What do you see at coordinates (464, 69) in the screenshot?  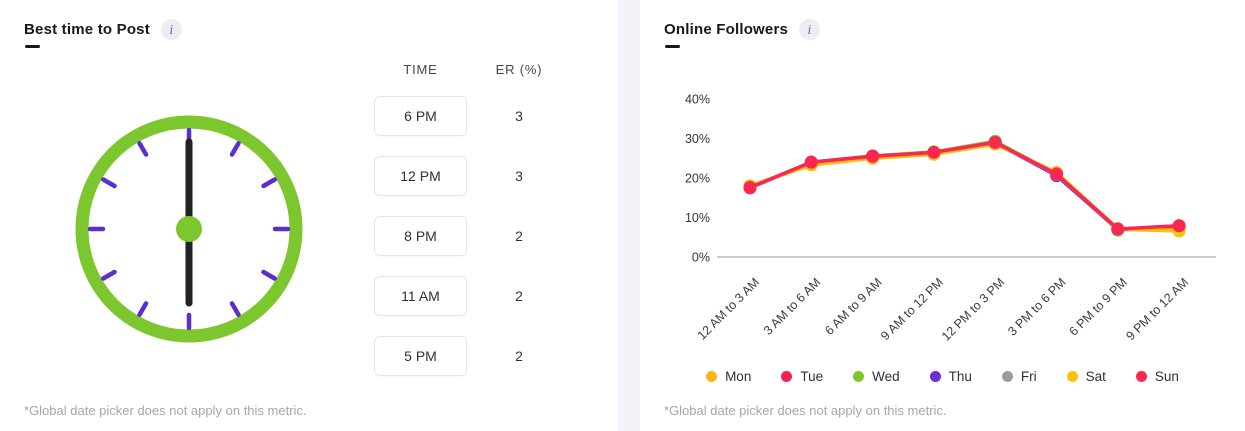 I see `best-time-table-header: TIME ER (%)` at bounding box center [464, 69].